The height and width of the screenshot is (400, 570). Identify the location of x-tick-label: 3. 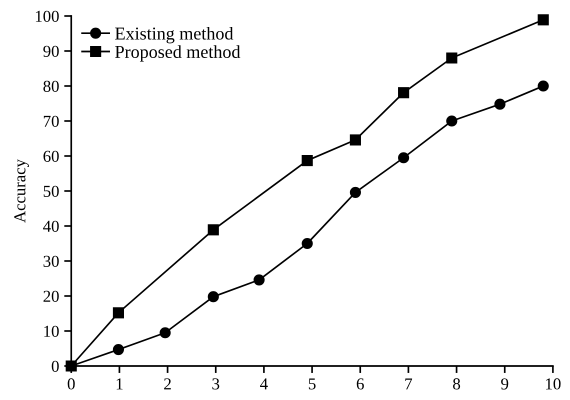
(216, 384).